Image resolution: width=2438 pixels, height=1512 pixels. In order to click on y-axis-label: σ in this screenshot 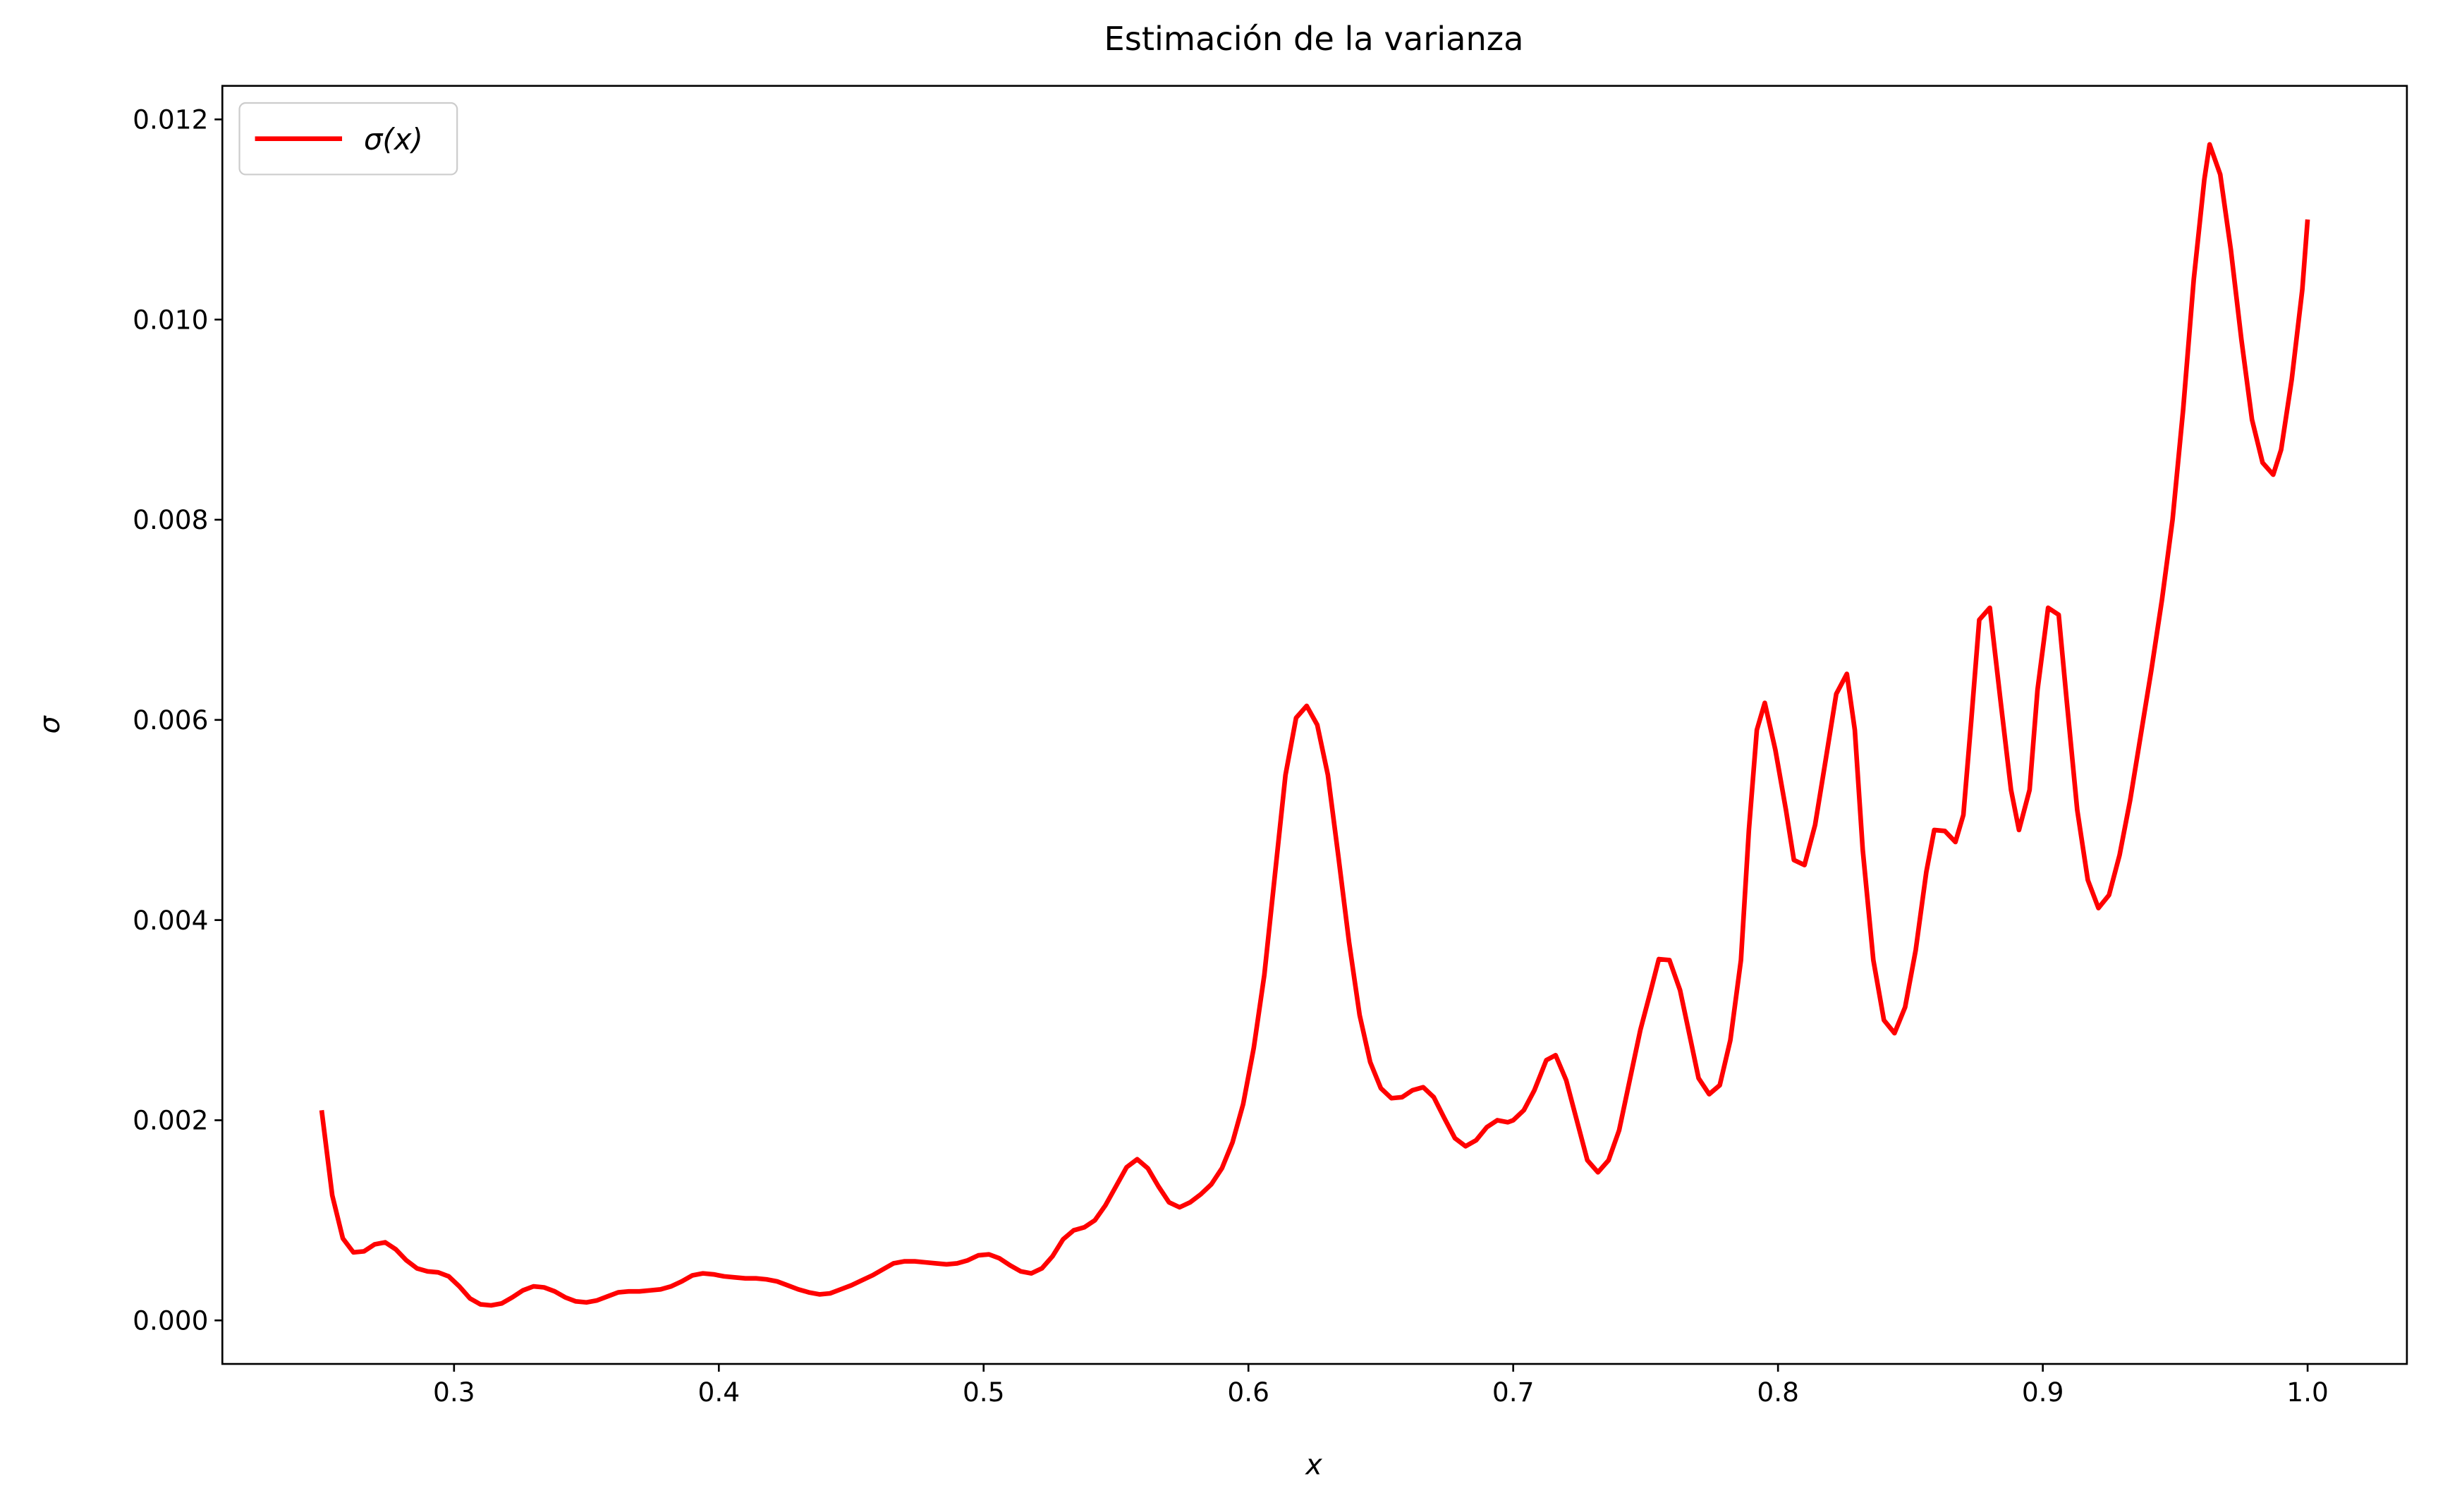, I will do `click(50, 723)`.